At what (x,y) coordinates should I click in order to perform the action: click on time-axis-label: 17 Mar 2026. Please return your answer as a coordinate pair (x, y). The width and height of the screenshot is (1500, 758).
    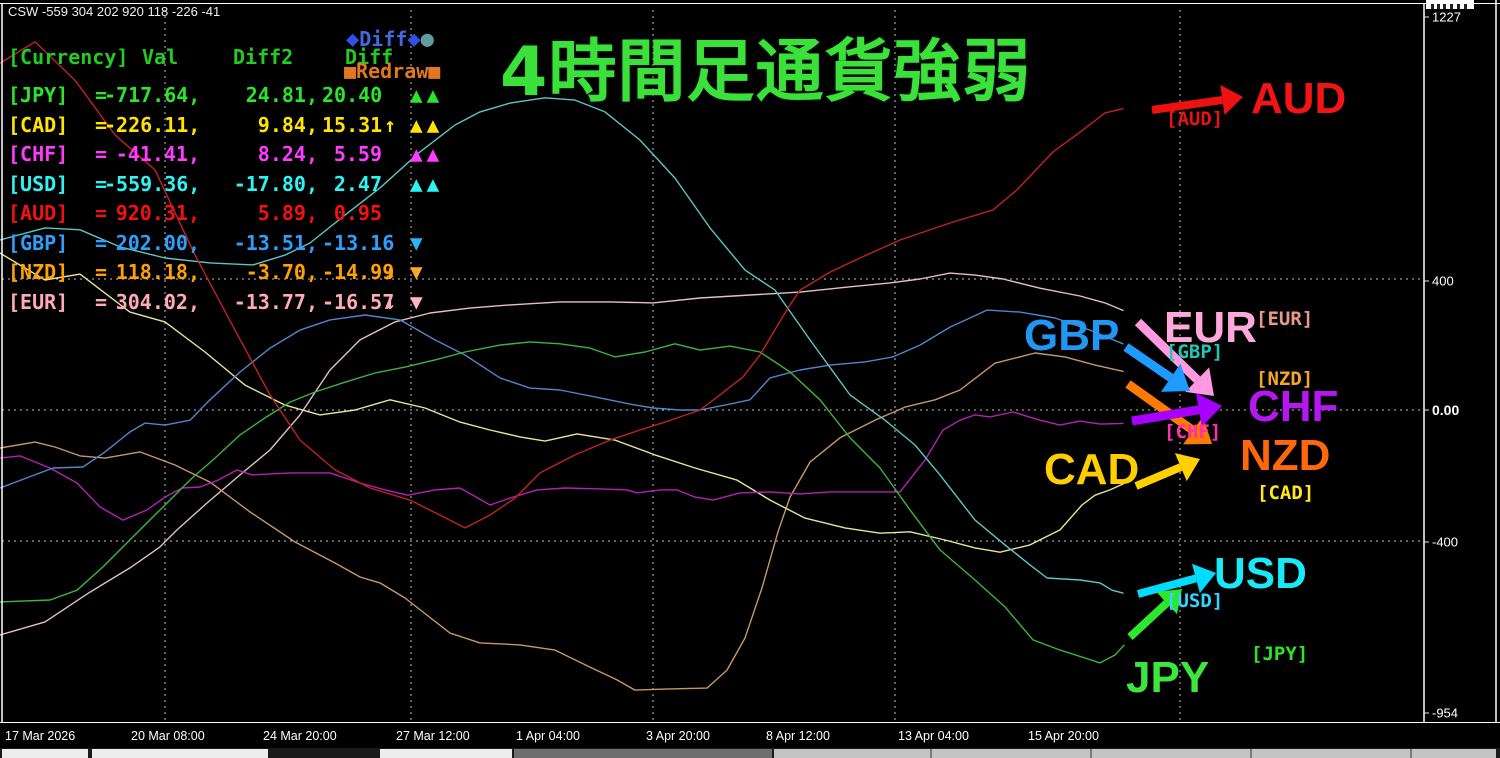
    Looking at the image, I should click on (40, 736).